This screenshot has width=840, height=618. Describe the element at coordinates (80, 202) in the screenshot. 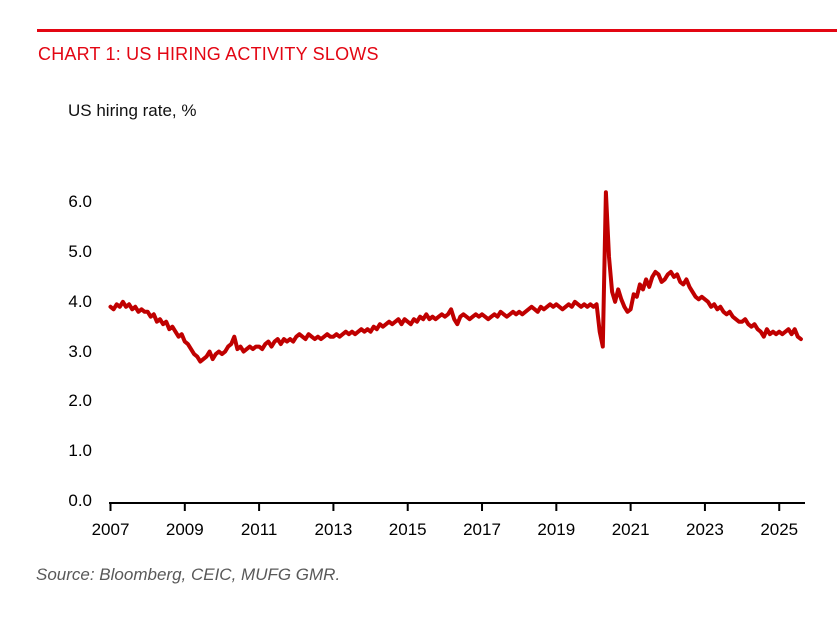

I see `y-tick-label-6.0: 6.0` at that location.